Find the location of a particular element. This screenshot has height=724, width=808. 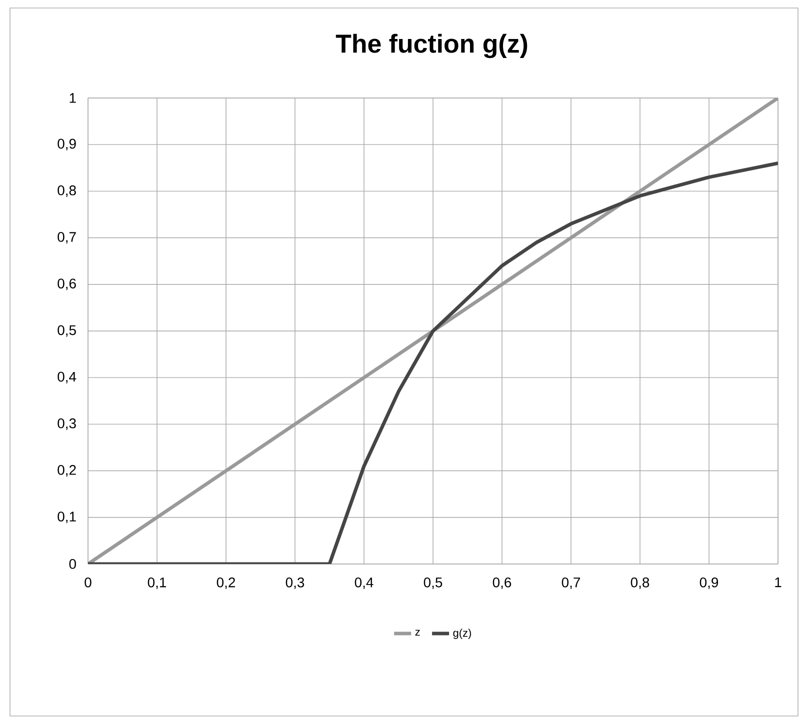

y-tick-label: 0,6 is located at coordinates (67, 284).